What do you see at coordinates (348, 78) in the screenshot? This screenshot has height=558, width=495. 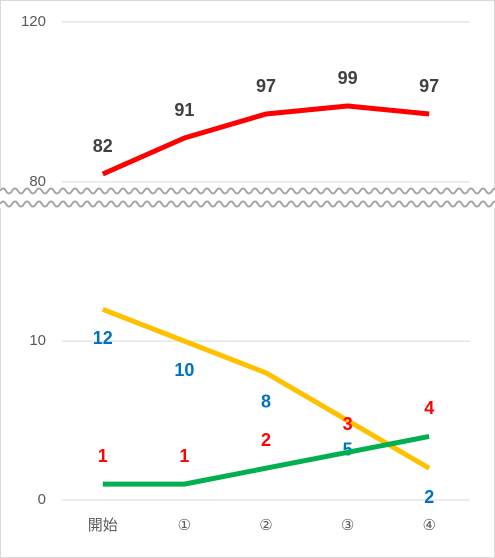 I see `data-label: 99` at bounding box center [348, 78].